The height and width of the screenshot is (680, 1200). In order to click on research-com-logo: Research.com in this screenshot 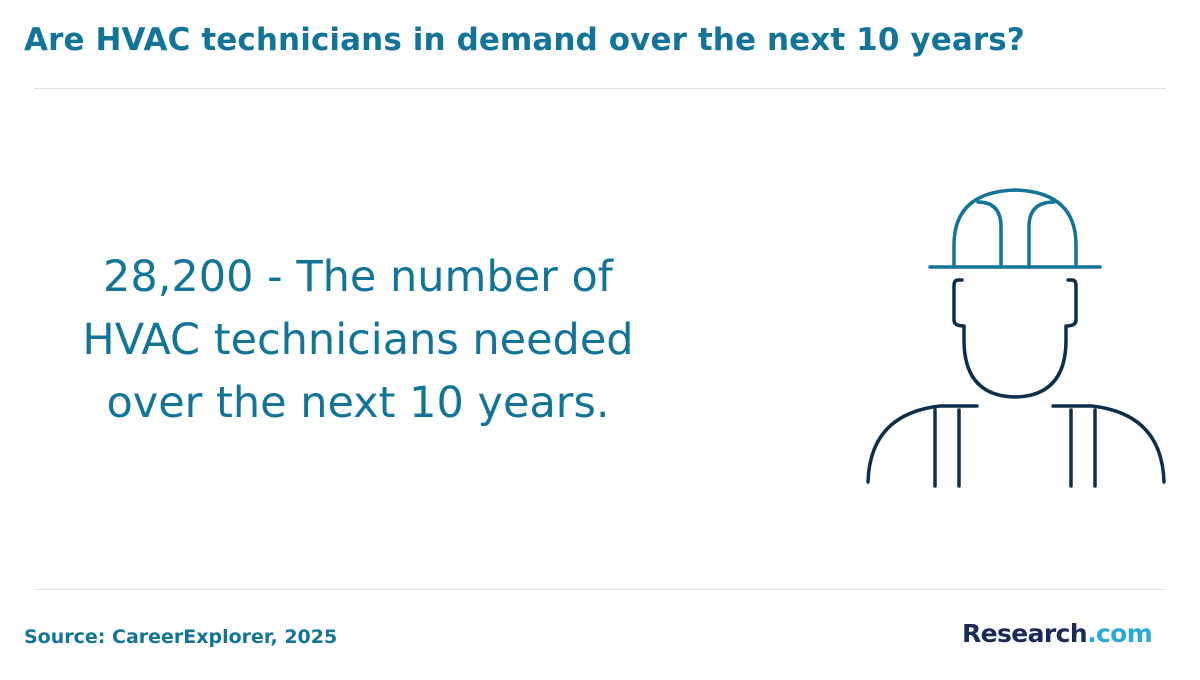, I will do `click(1057, 633)`.